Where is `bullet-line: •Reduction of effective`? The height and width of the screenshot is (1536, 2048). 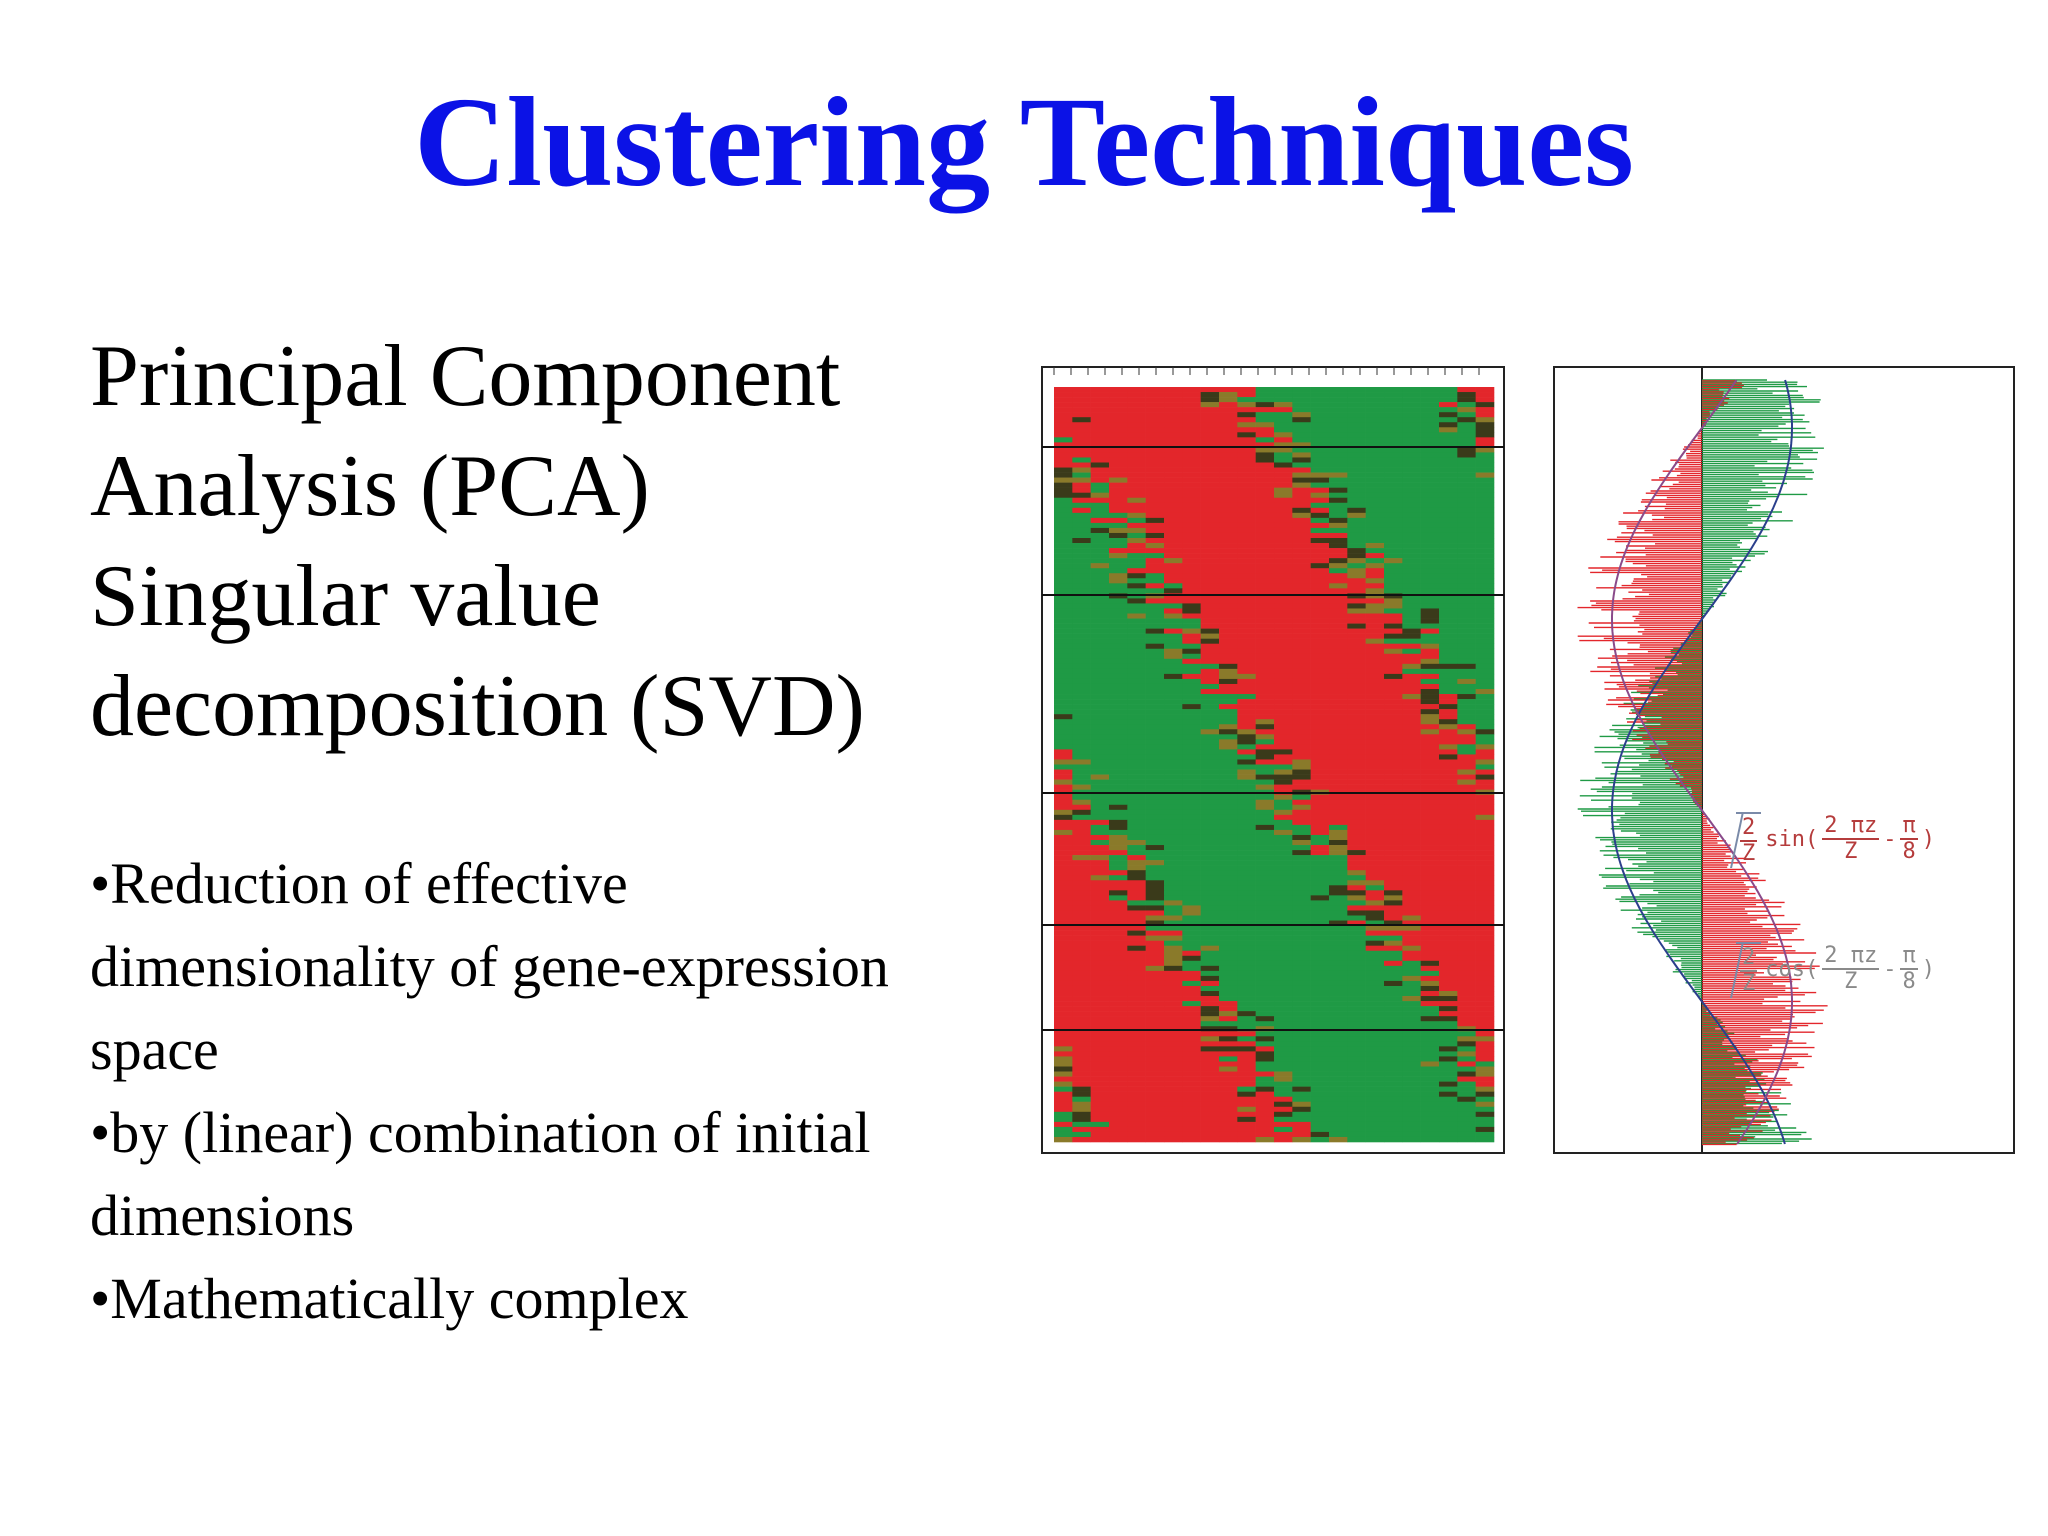
bullet-line: •Reduction of effective is located at coordinates (359, 883).